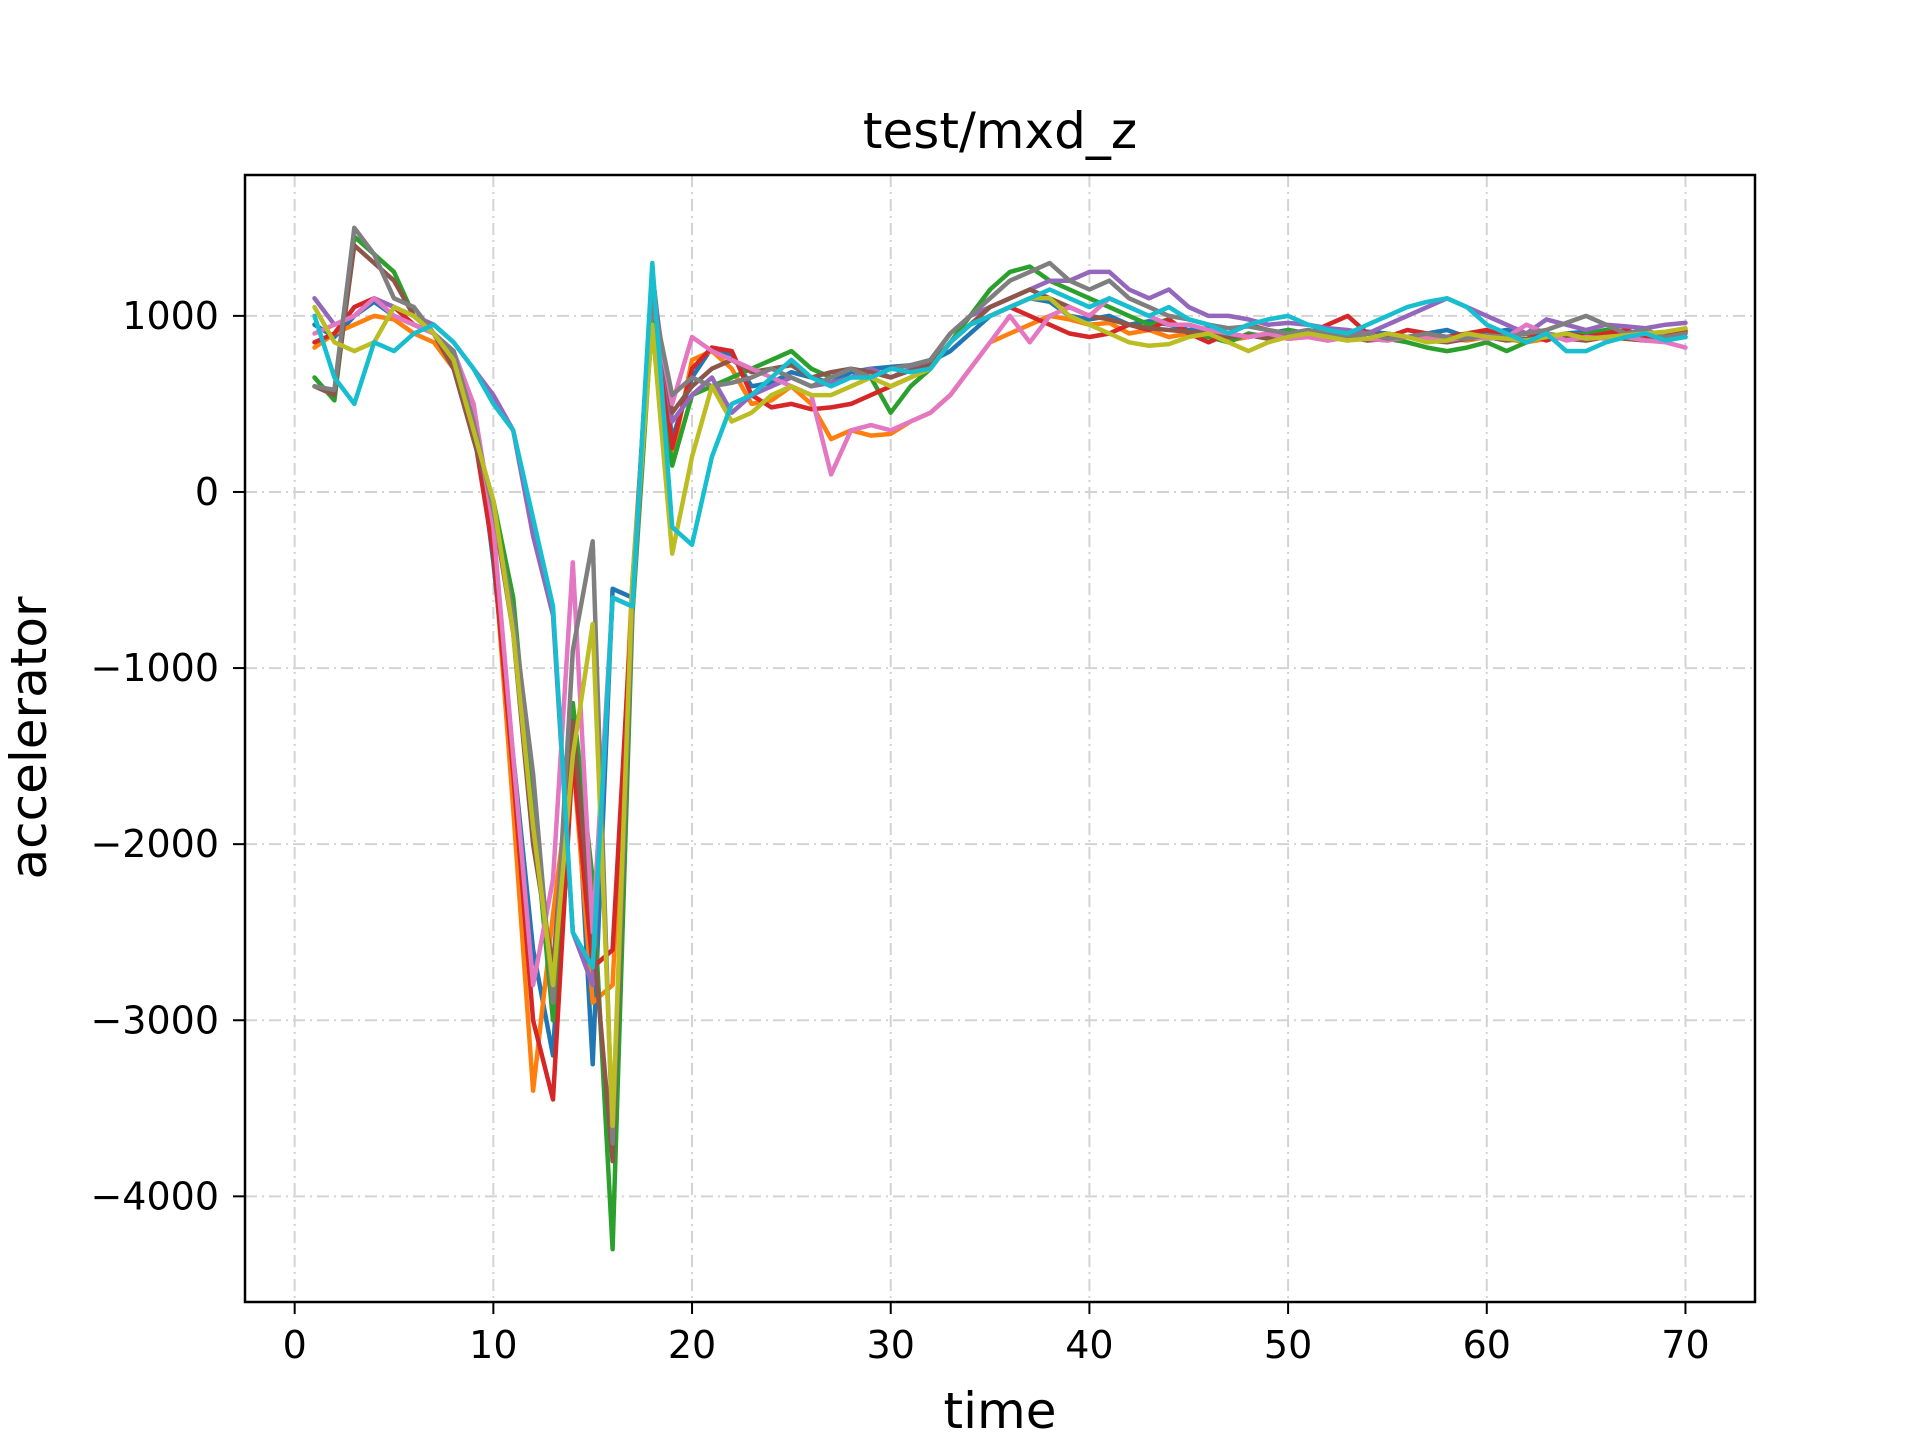 The image size is (1920, 1440). What do you see at coordinates (154, 1020) in the screenshot?
I see `y-tick-label: −3000` at bounding box center [154, 1020].